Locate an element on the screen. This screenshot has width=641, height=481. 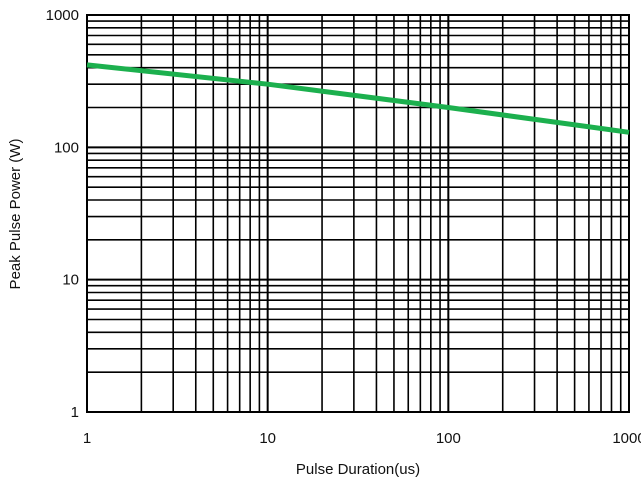
y-tick-label: 10 is located at coordinates (70, 280).